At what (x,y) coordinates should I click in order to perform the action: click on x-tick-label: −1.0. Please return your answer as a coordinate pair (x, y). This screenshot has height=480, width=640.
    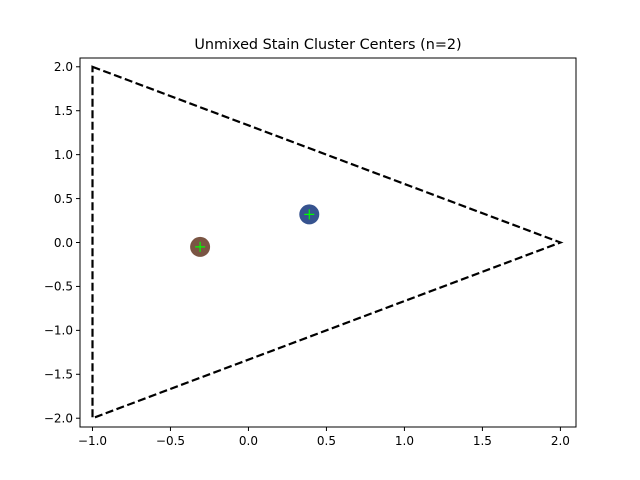
    Looking at the image, I should click on (92, 441).